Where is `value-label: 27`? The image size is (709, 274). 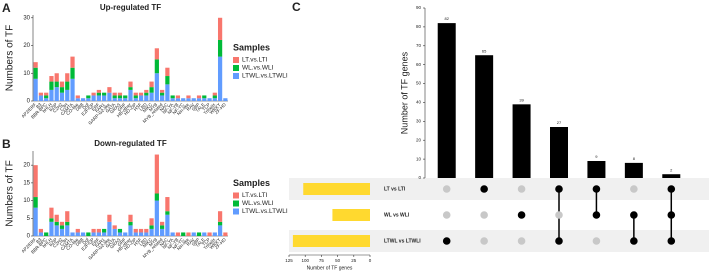
value-label: 27 is located at coordinates (559, 122).